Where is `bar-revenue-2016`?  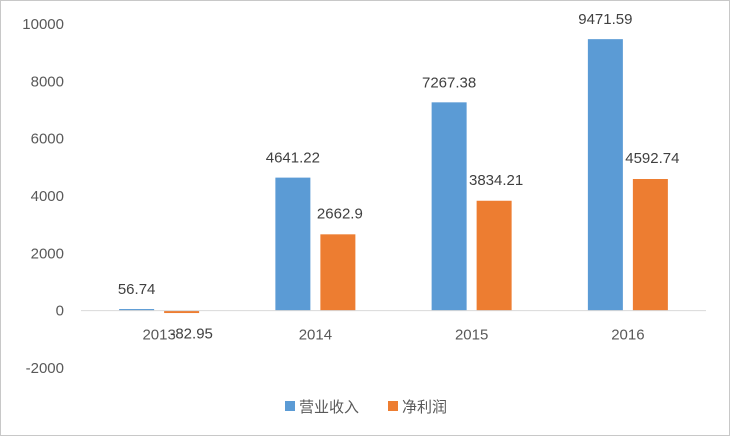 bar-revenue-2016 is located at coordinates (605, 175).